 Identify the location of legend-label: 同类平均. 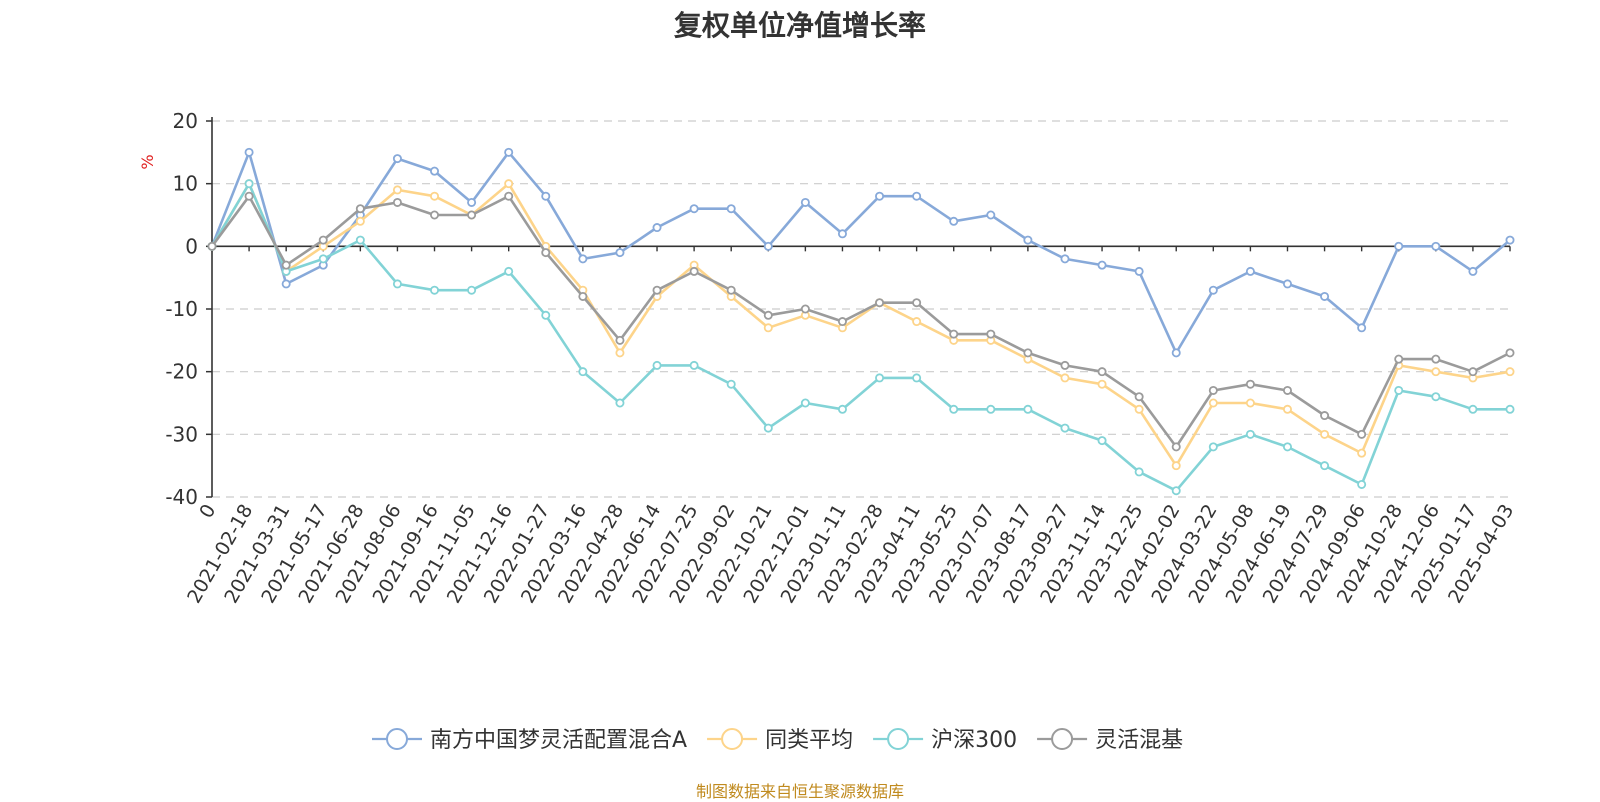
(809, 740).